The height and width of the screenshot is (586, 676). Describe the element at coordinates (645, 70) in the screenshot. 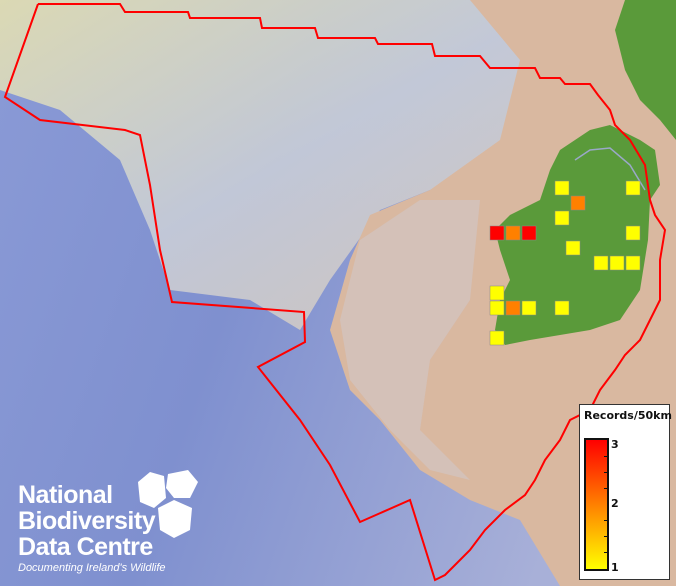

I see `scotland-landmass` at that location.